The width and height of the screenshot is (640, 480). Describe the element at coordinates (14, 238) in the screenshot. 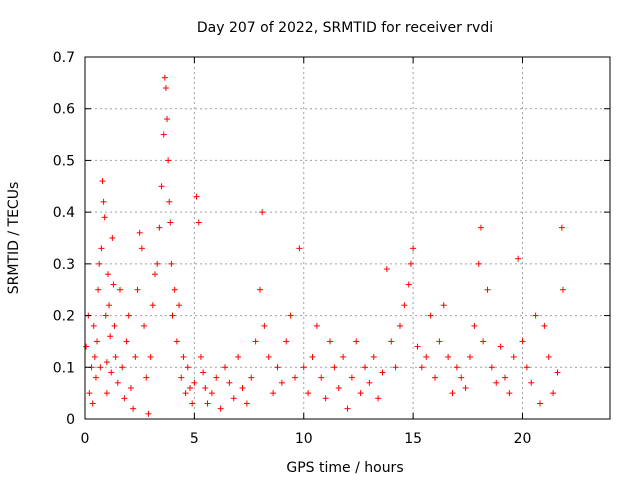

I see `y-axis-label: SRMTID / TECUs` at that location.